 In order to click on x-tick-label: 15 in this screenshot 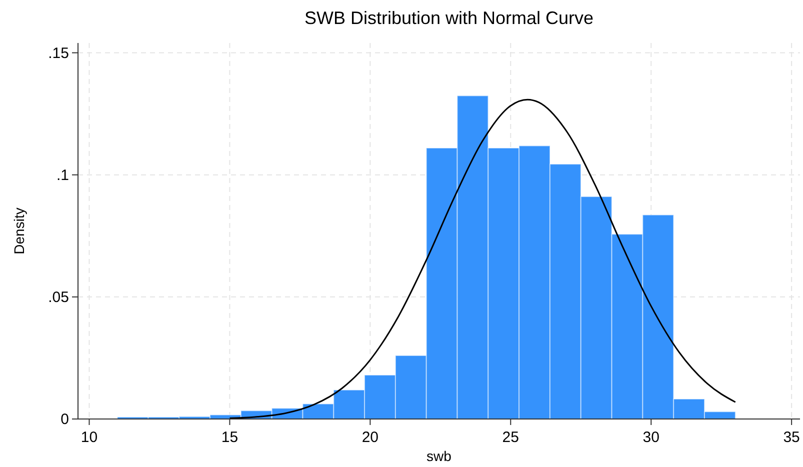, I will do `click(229, 437)`.